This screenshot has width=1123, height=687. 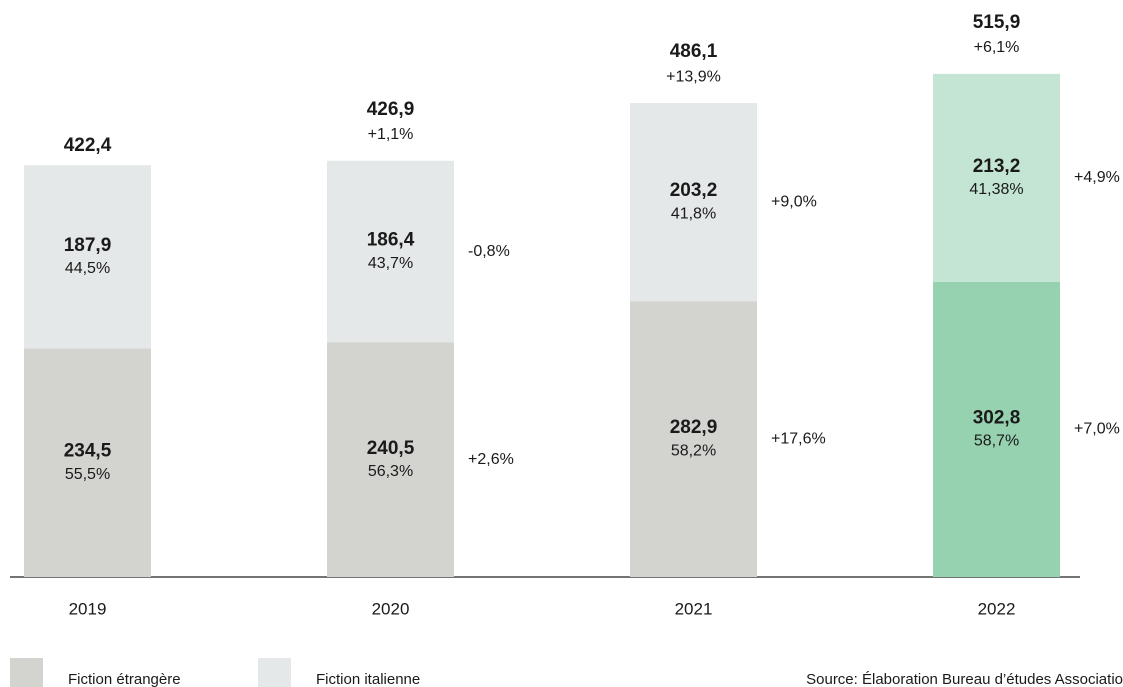 What do you see at coordinates (1097, 177) in the screenshot?
I see `growth-label: +4,9%` at bounding box center [1097, 177].